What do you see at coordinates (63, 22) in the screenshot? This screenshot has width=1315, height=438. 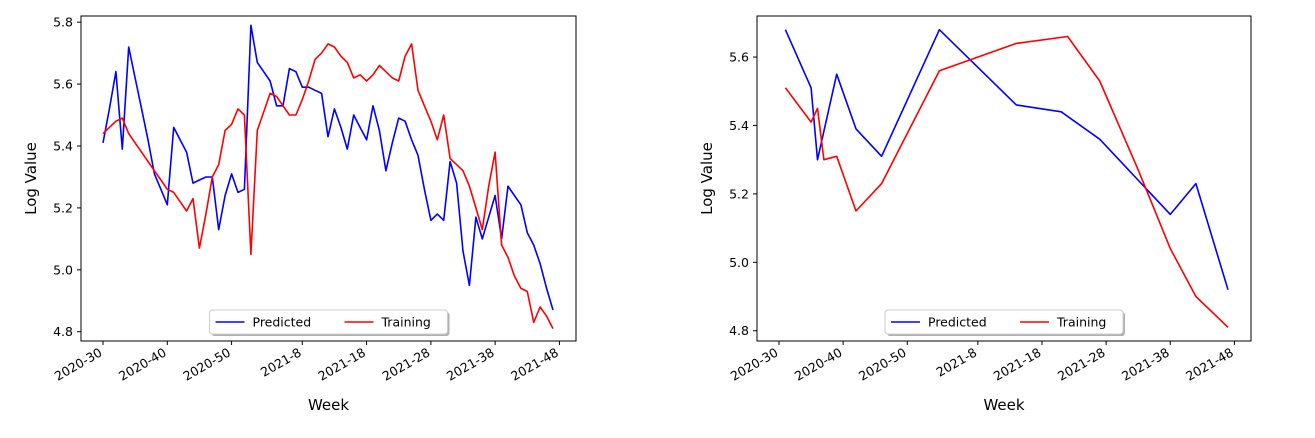 I see `y-tick-label: 5.8` at bounding box center [63, 22].